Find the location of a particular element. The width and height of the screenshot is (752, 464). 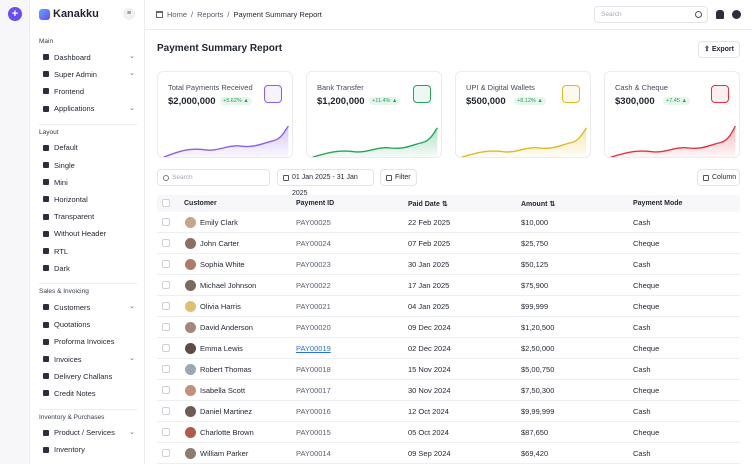

header-payment-mode: Payment Mode is located at coordinates (658, 203).